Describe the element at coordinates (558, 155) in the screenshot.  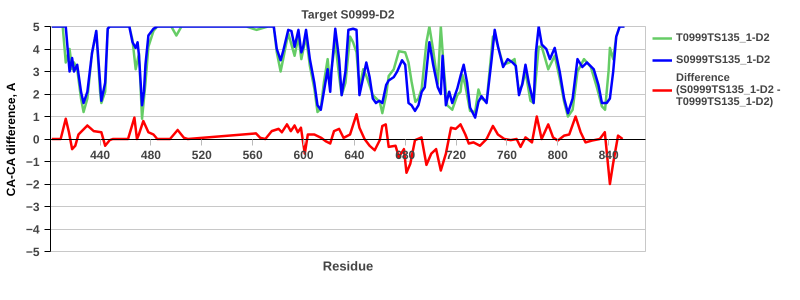
I see `x-tick-label: 800` at that location.